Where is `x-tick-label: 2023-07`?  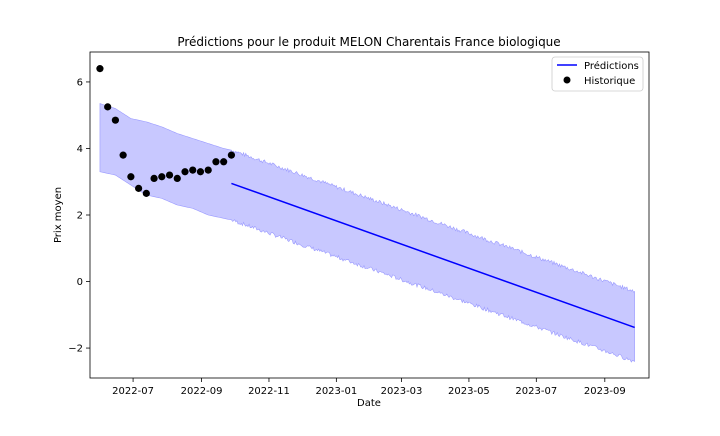
x-tick-label: 2023-07 is located at coordinates (536, 391).